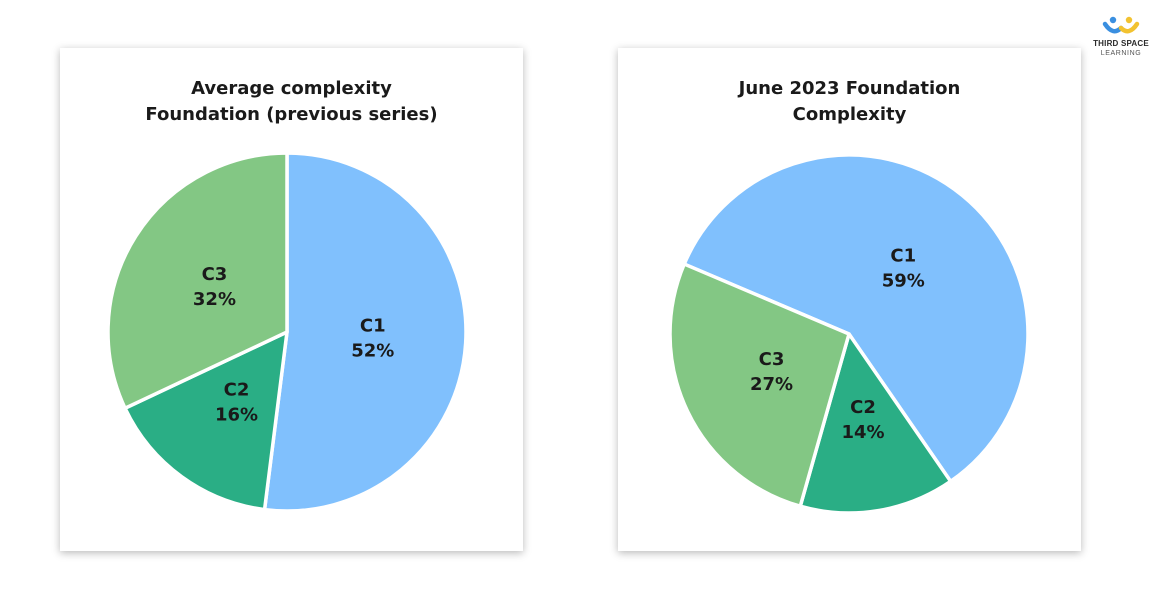 The image size is (1166, 606). What do you see at coordinates (849, 114) in the screenshot?
I see `chart-title-line-2: Complexity` at bounding box center [849, 114].